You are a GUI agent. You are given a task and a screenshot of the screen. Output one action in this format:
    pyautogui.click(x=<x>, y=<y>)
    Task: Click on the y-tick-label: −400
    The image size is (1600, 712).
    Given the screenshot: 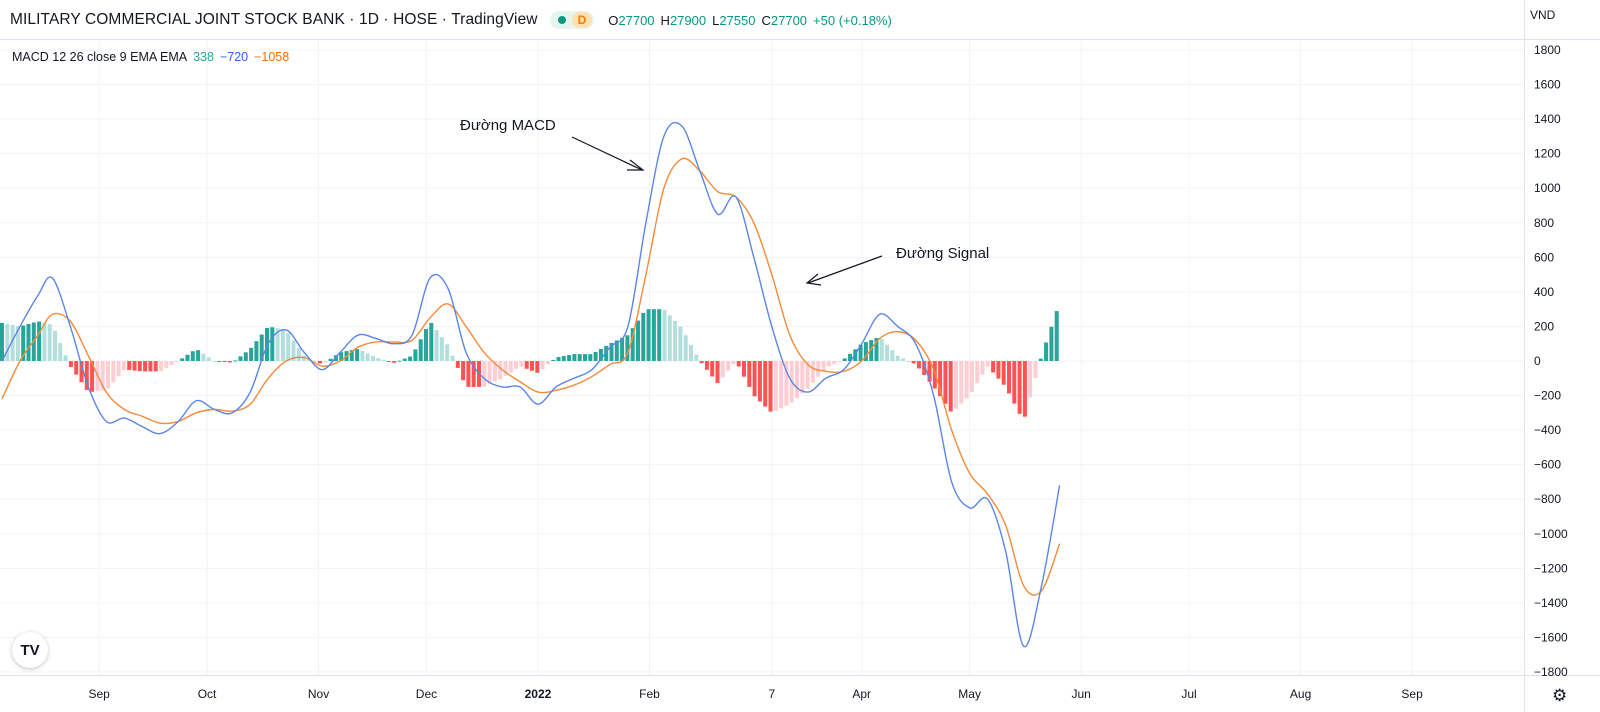 What is the action you would take?
    pyautogui.click(x=1547, y=430)
    